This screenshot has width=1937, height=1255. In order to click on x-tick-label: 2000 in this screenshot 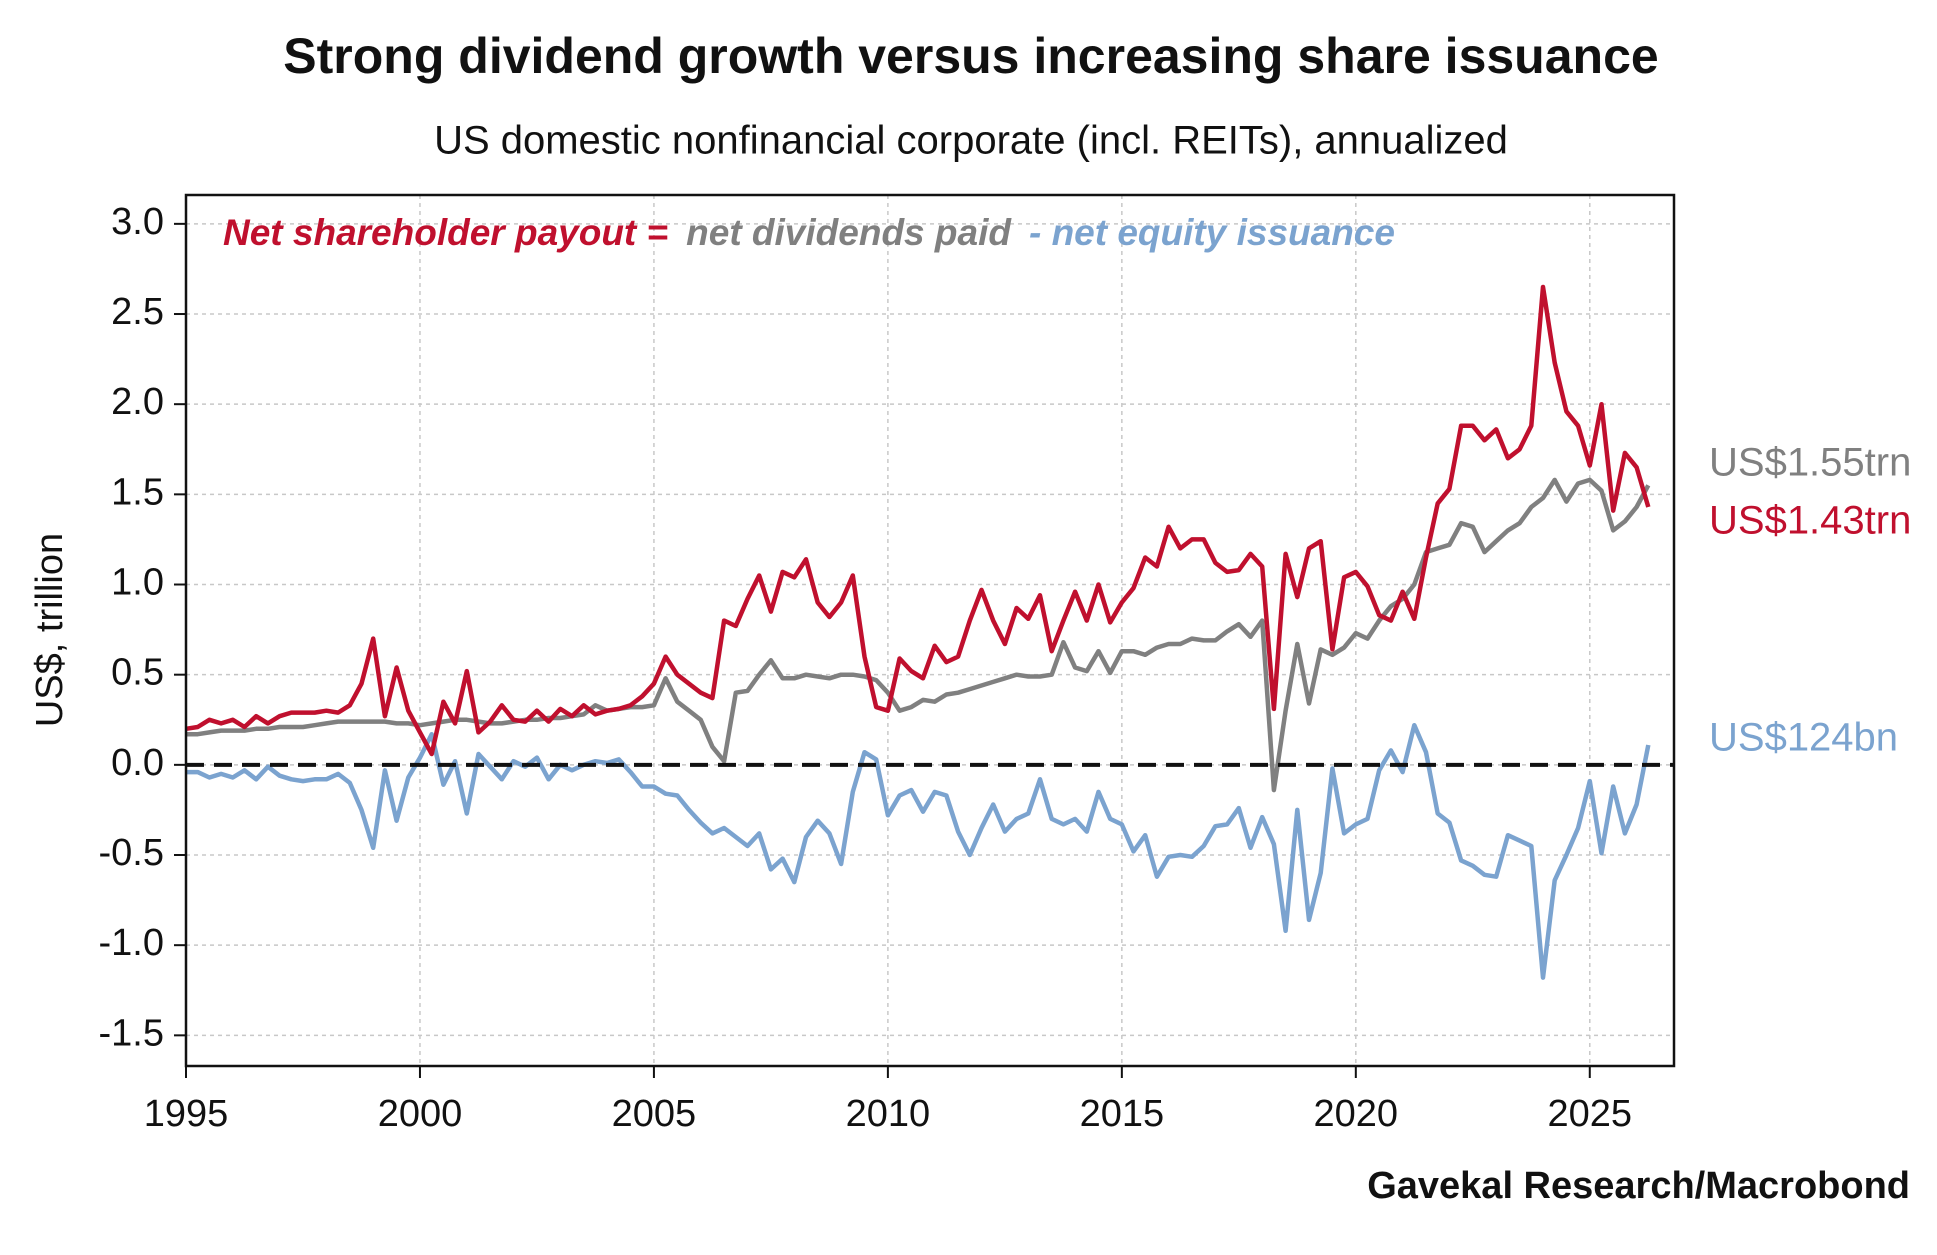, I will do `click(420, 1114)`.